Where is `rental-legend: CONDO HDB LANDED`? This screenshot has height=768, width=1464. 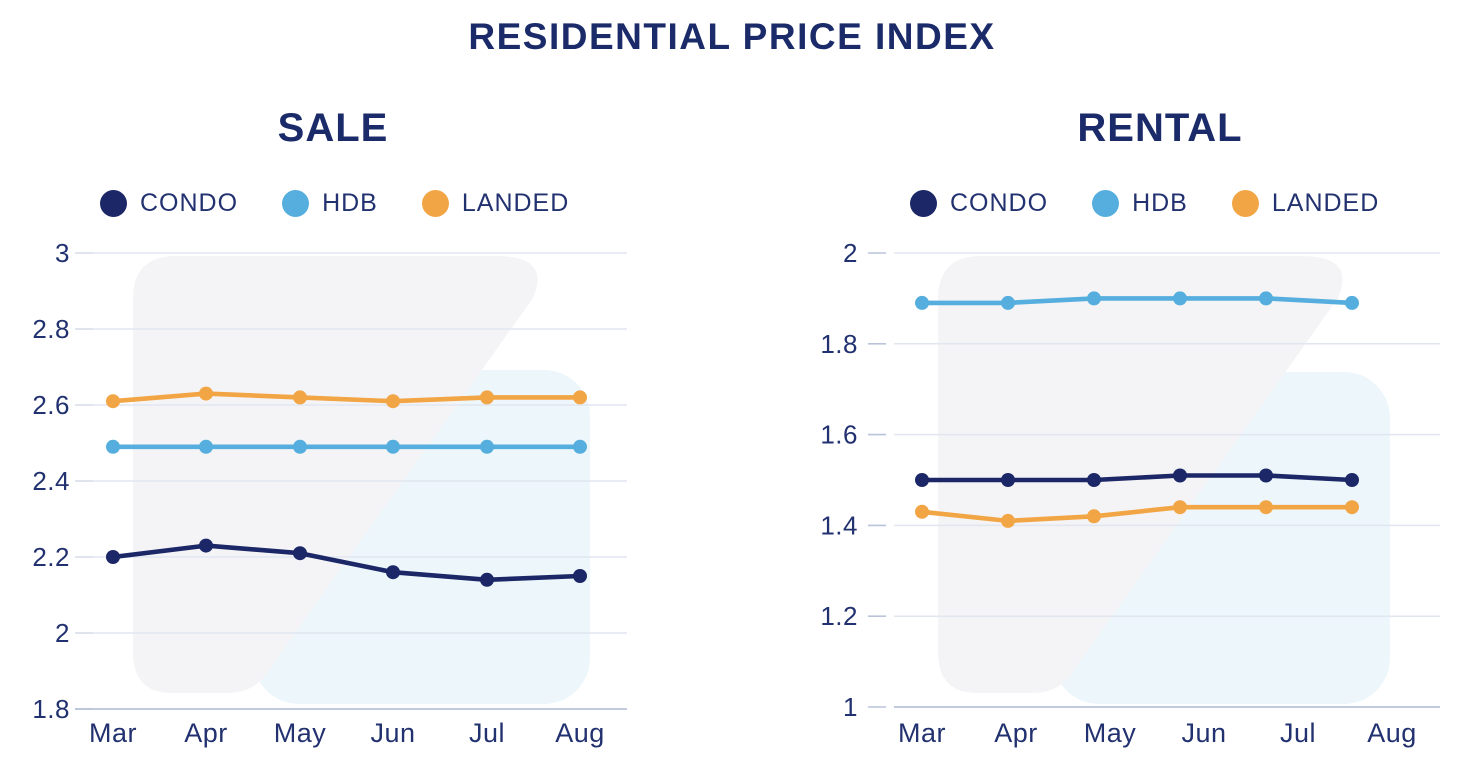
rental-legend: CONDO HDB LANDED is located at coordinates (1144, 203).